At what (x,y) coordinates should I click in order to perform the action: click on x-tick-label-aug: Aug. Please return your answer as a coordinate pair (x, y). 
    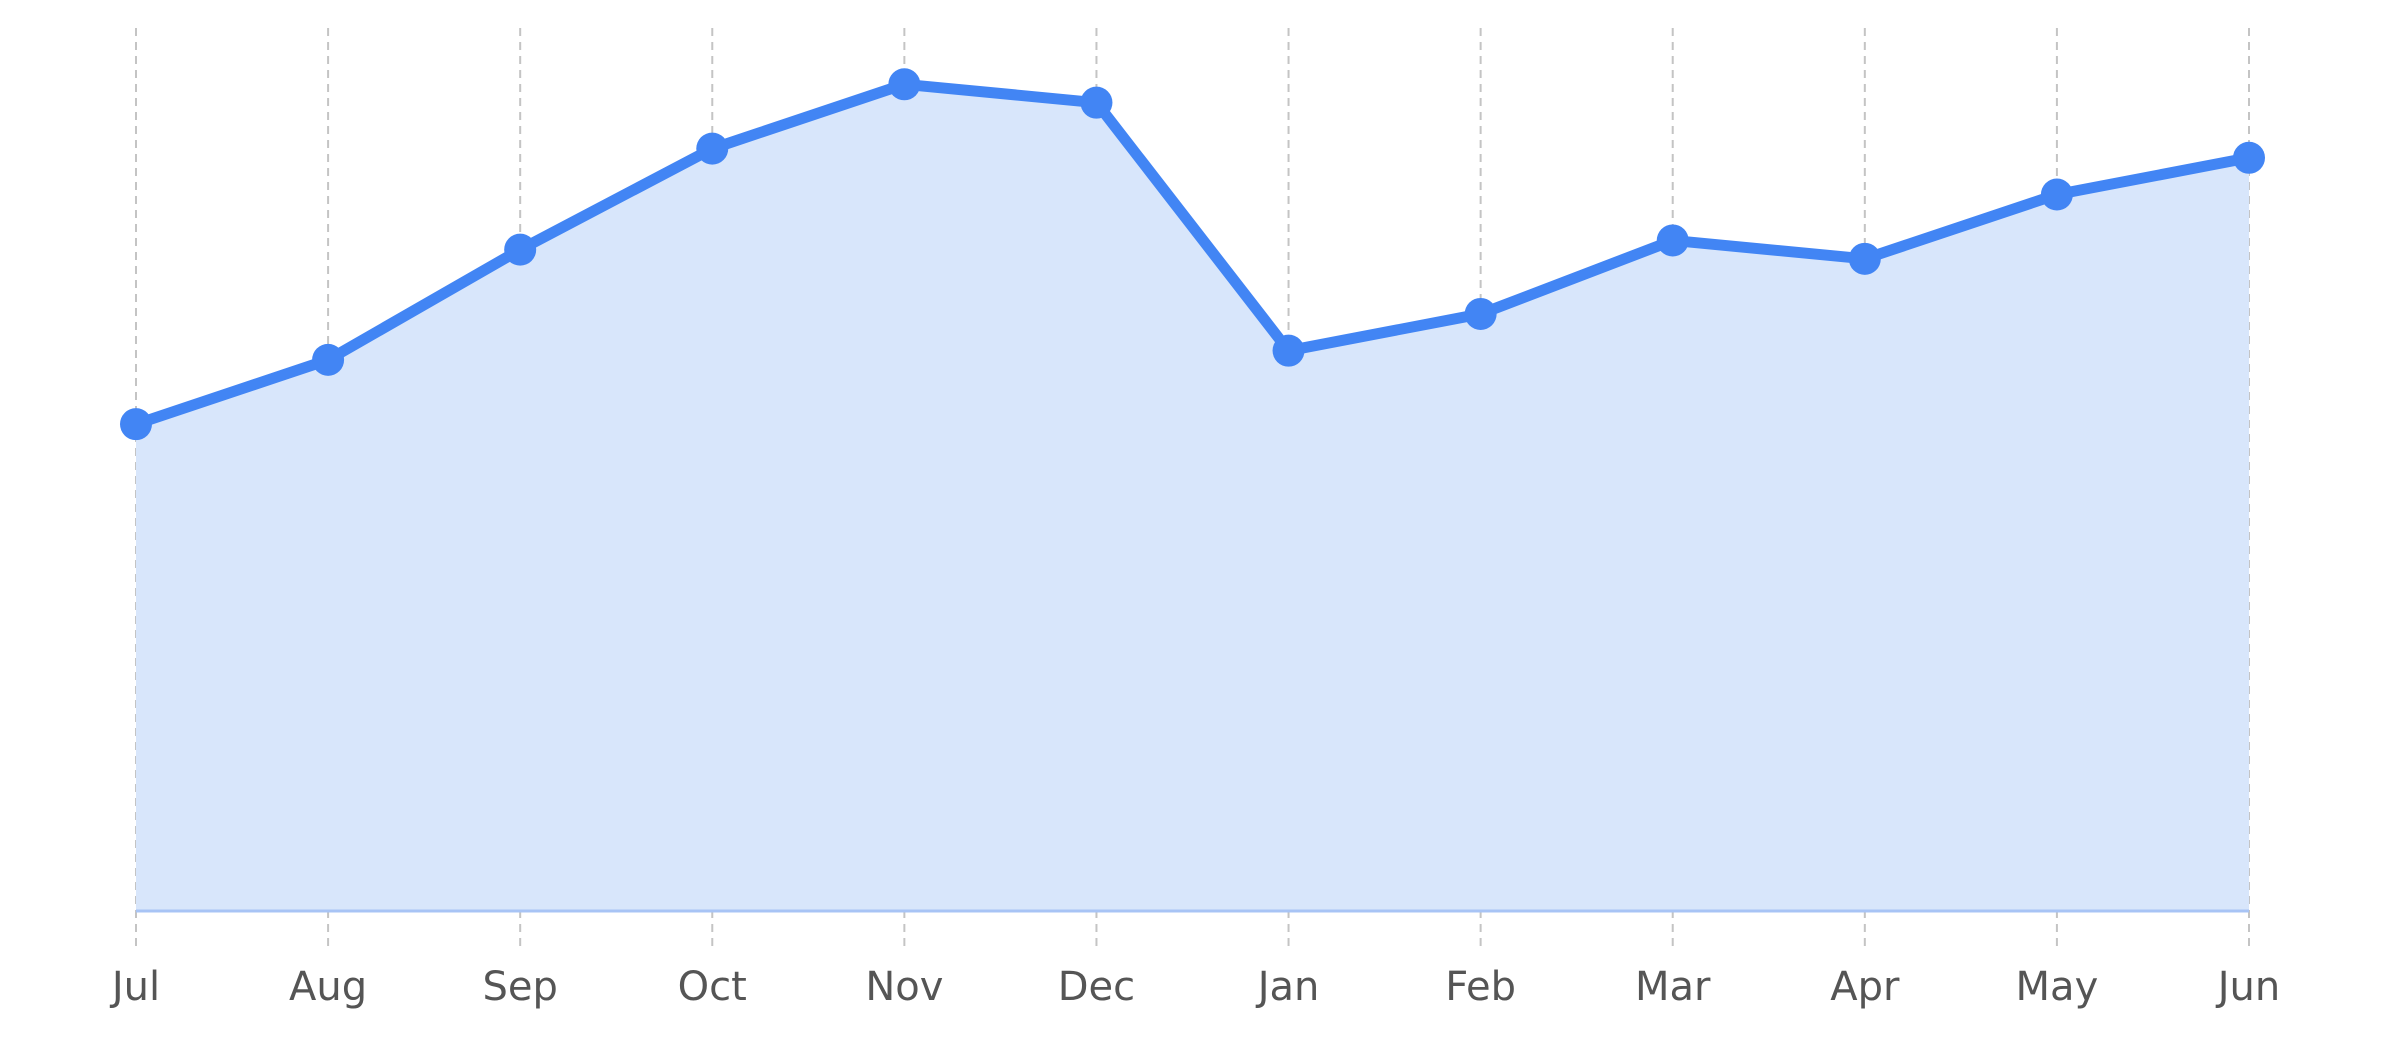
    Looking at the image, I should click on (328, 987).